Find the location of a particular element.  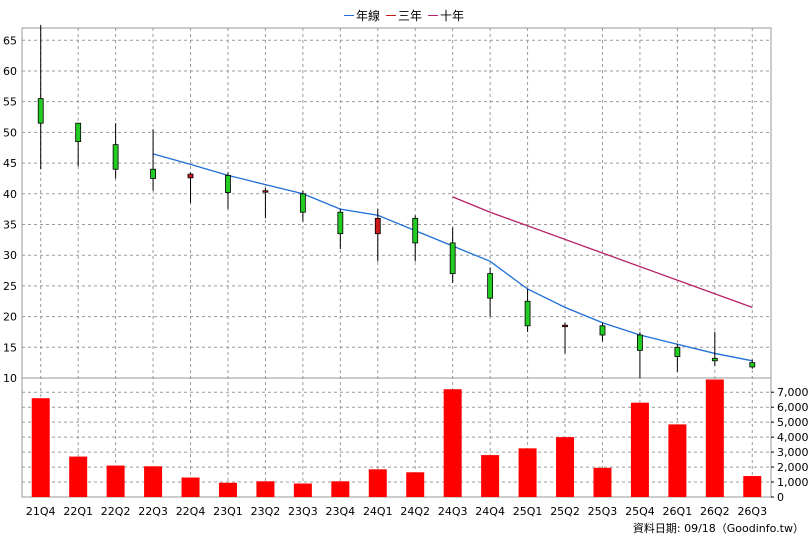

price-tick-label: 10 is located at coordinates (10, 378).